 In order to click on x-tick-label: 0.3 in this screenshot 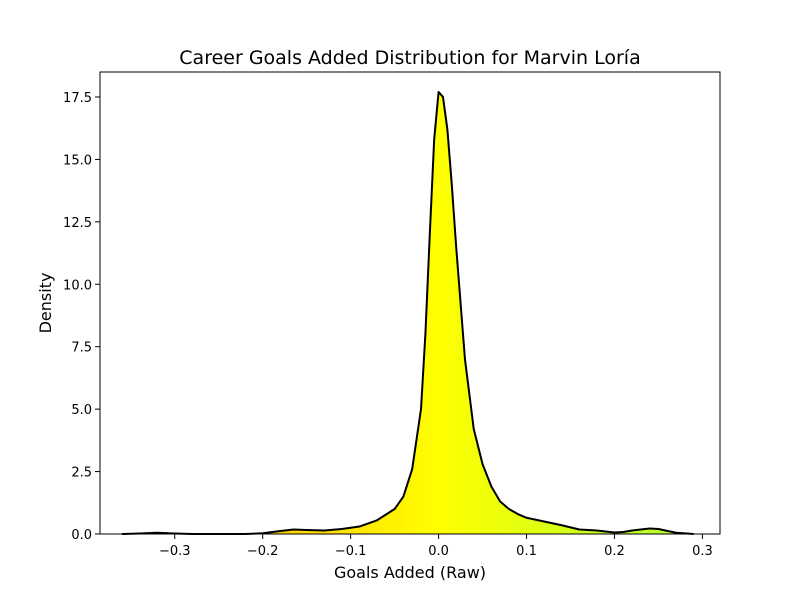, I will do `click(702, 551)`.